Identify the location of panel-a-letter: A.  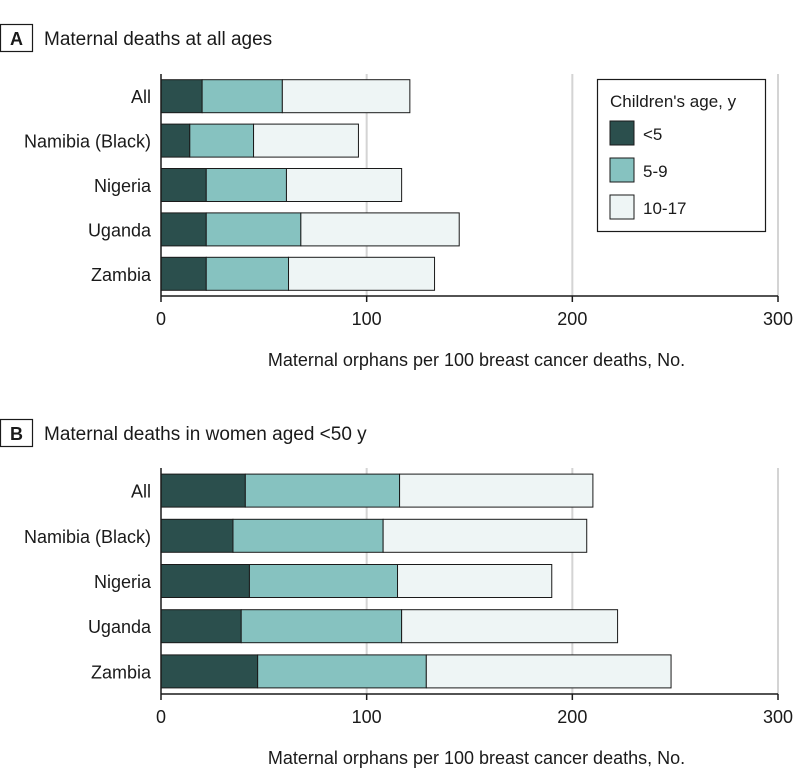
(16, 39).